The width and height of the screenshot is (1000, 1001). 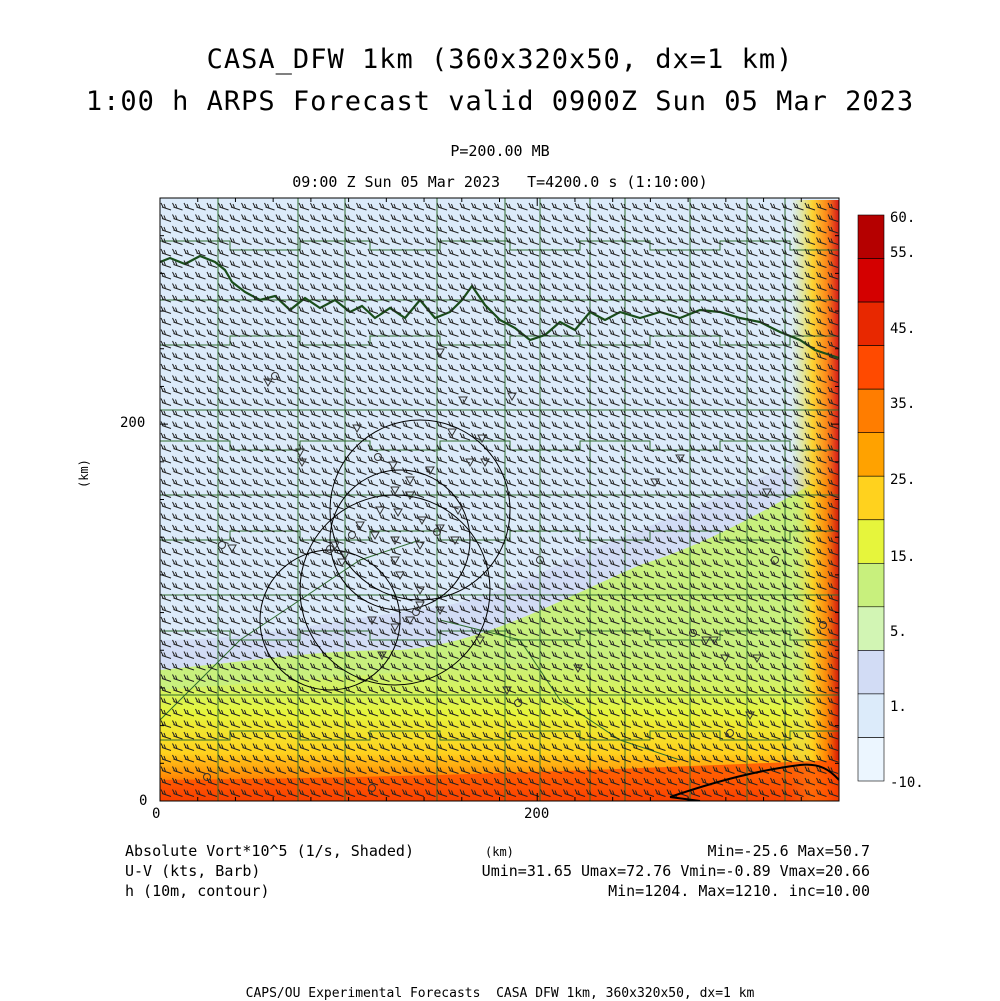 I want to click on county-line-diagonal, so click(x=560, y=690).